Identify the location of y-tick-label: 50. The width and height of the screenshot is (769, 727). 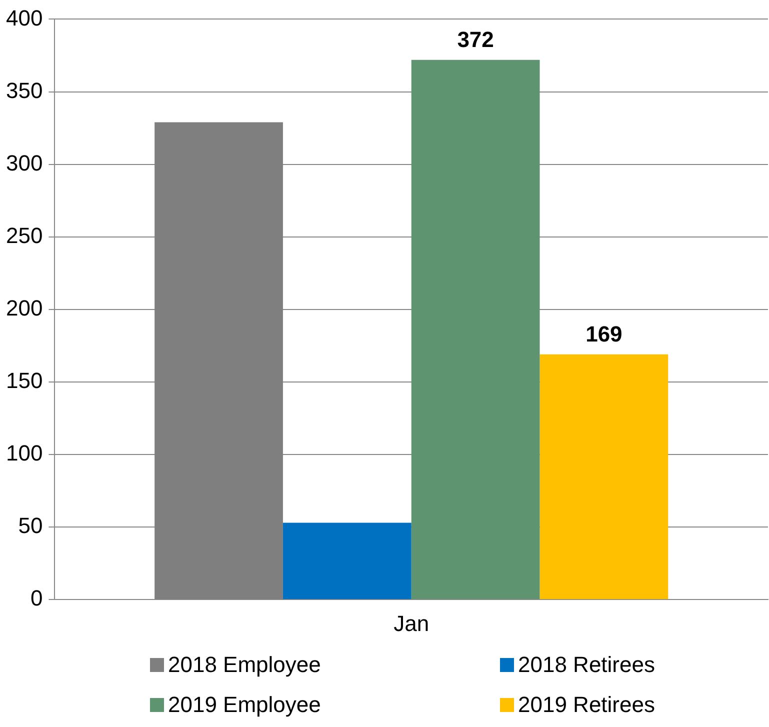
(30, 525).